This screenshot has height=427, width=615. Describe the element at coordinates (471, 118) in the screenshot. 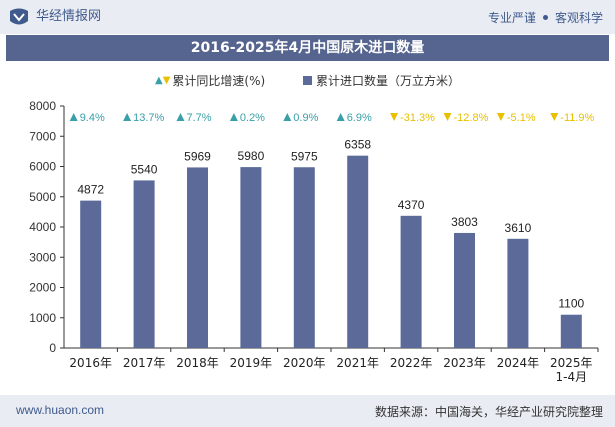

I see `growth-label: -12.8%` at that location.